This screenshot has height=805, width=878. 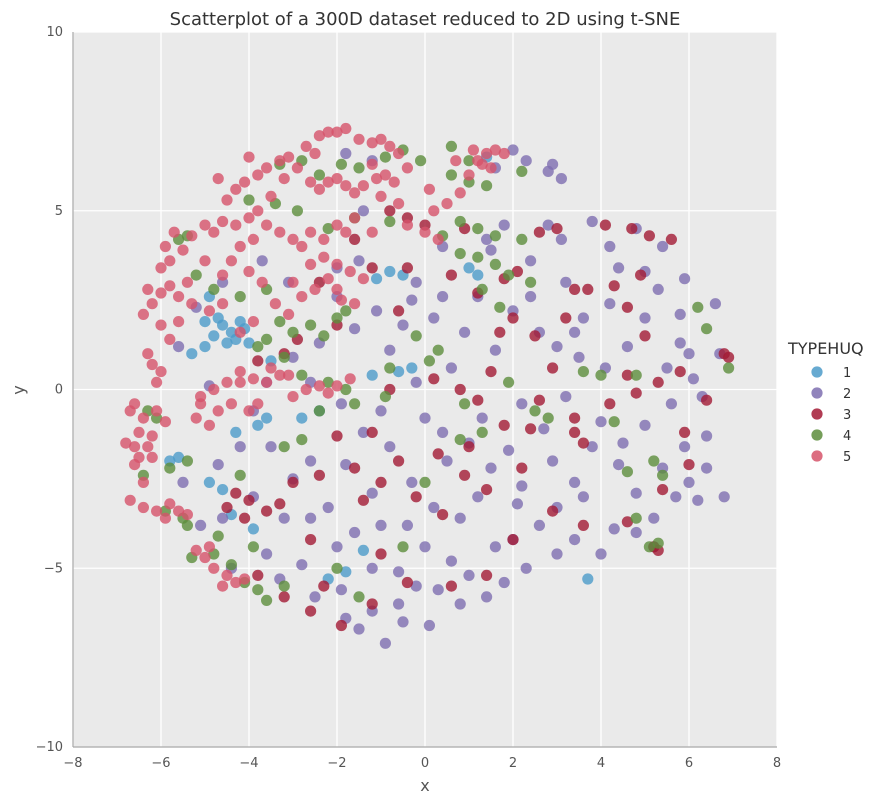 What do you see at coordinates (49, 747) in the screenshot?
I see `y-tick-label: −10` at bounding box center [49, 747].